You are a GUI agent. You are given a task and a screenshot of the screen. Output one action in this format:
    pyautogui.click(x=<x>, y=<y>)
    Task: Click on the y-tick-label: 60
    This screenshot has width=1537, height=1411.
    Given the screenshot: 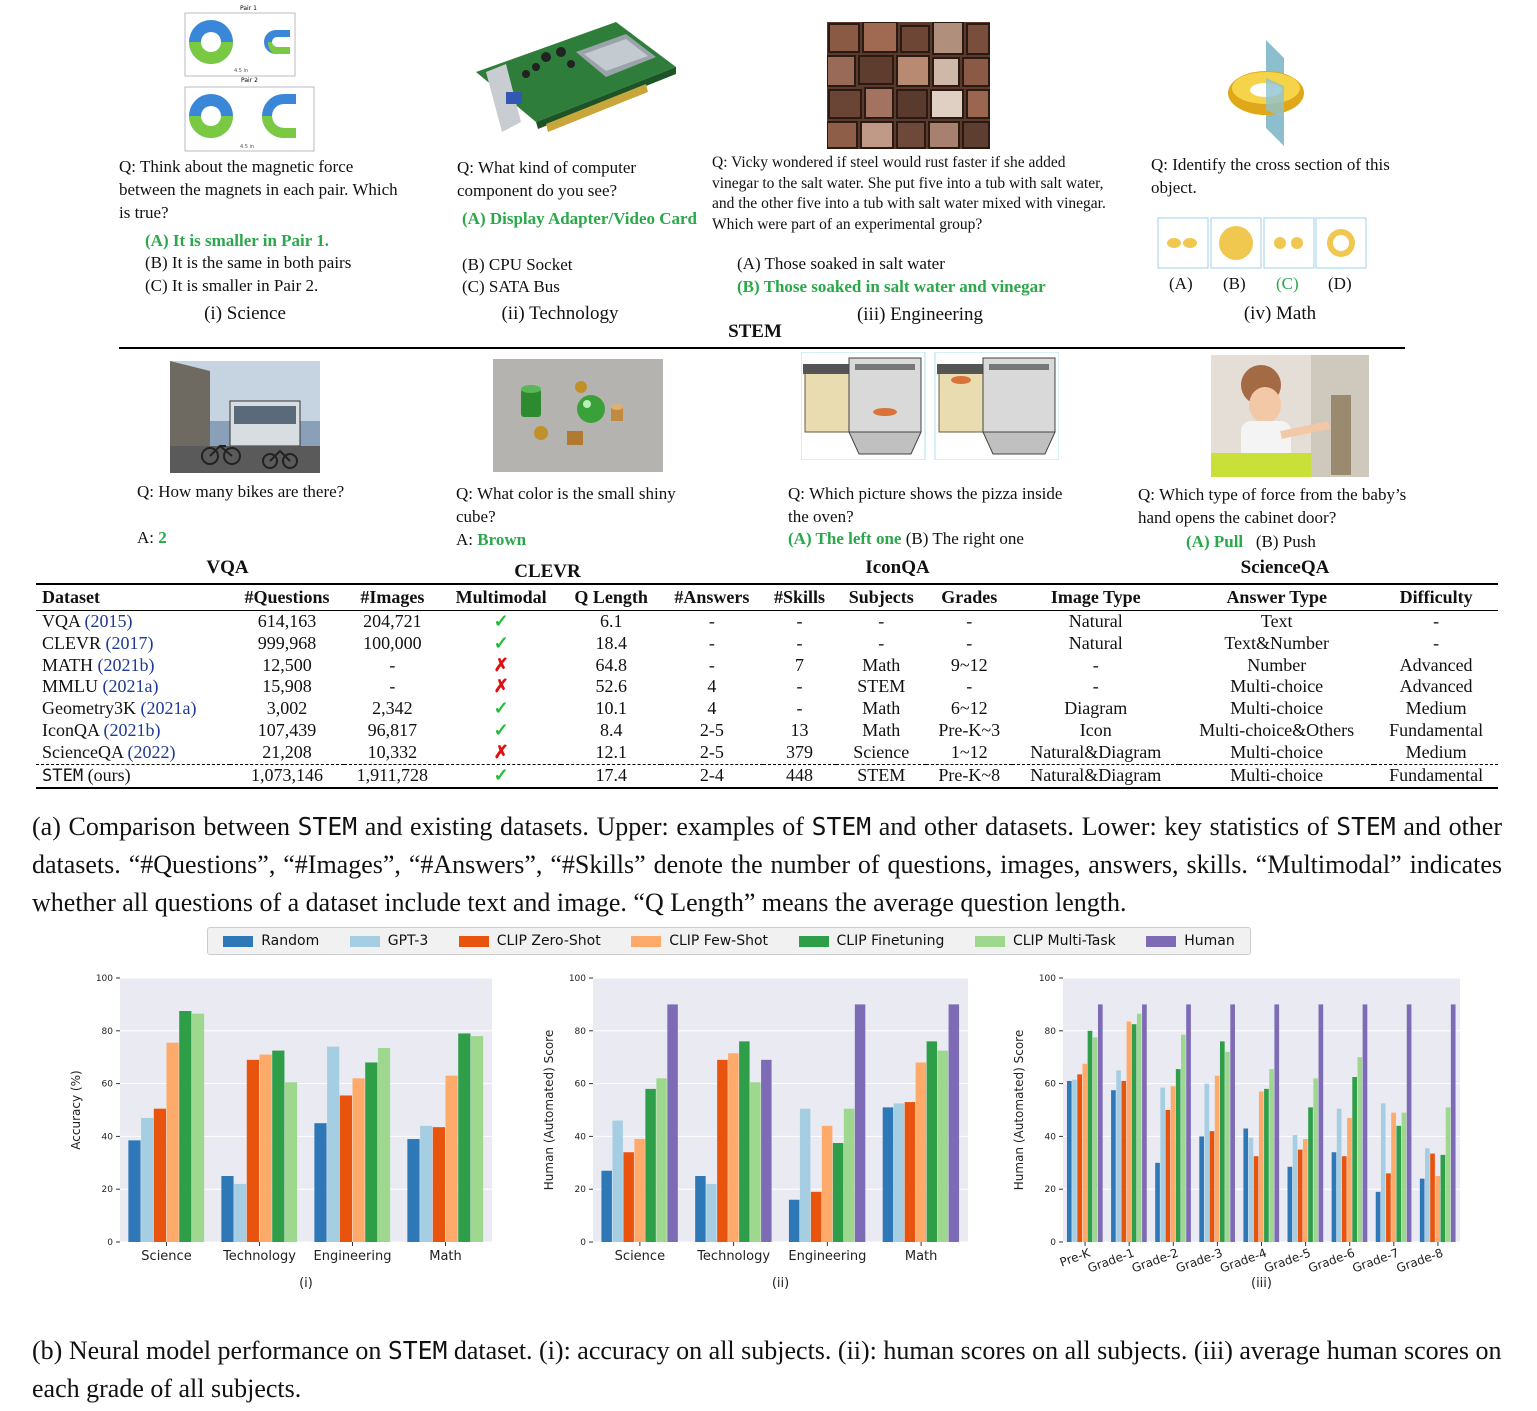 What is the action you would take?
    pyautogui.click(x=581, y=1085)
    